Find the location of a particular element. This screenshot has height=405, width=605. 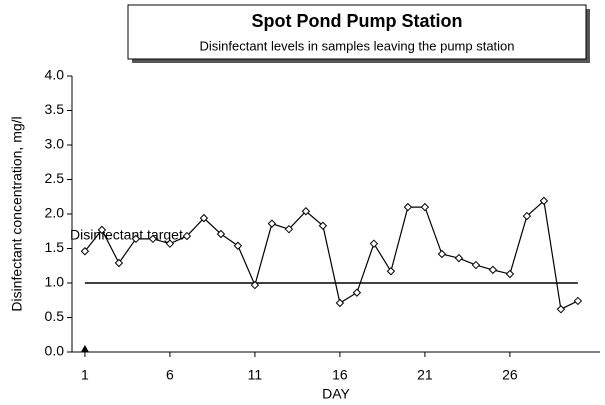

y-tick-label: 2.0 is located at coordinates (55, 213).